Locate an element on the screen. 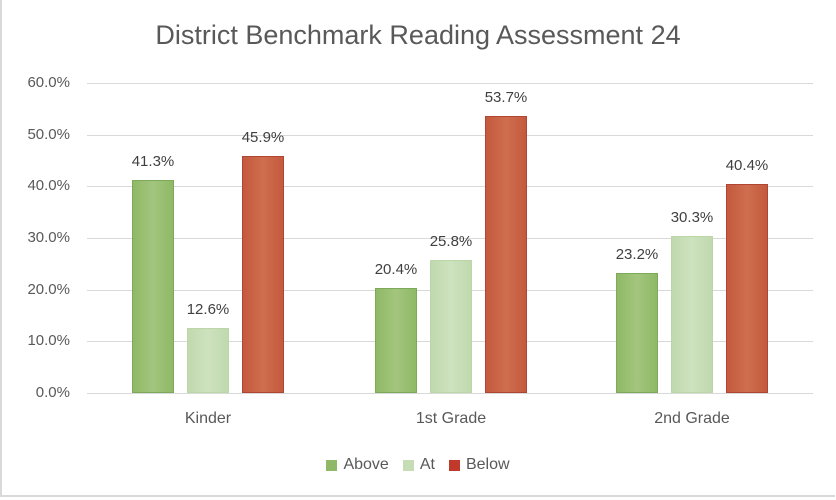 The width and height of the screenshot is (836, 500). y-tick-label: 50.0% is located at coordinates (48, 134).